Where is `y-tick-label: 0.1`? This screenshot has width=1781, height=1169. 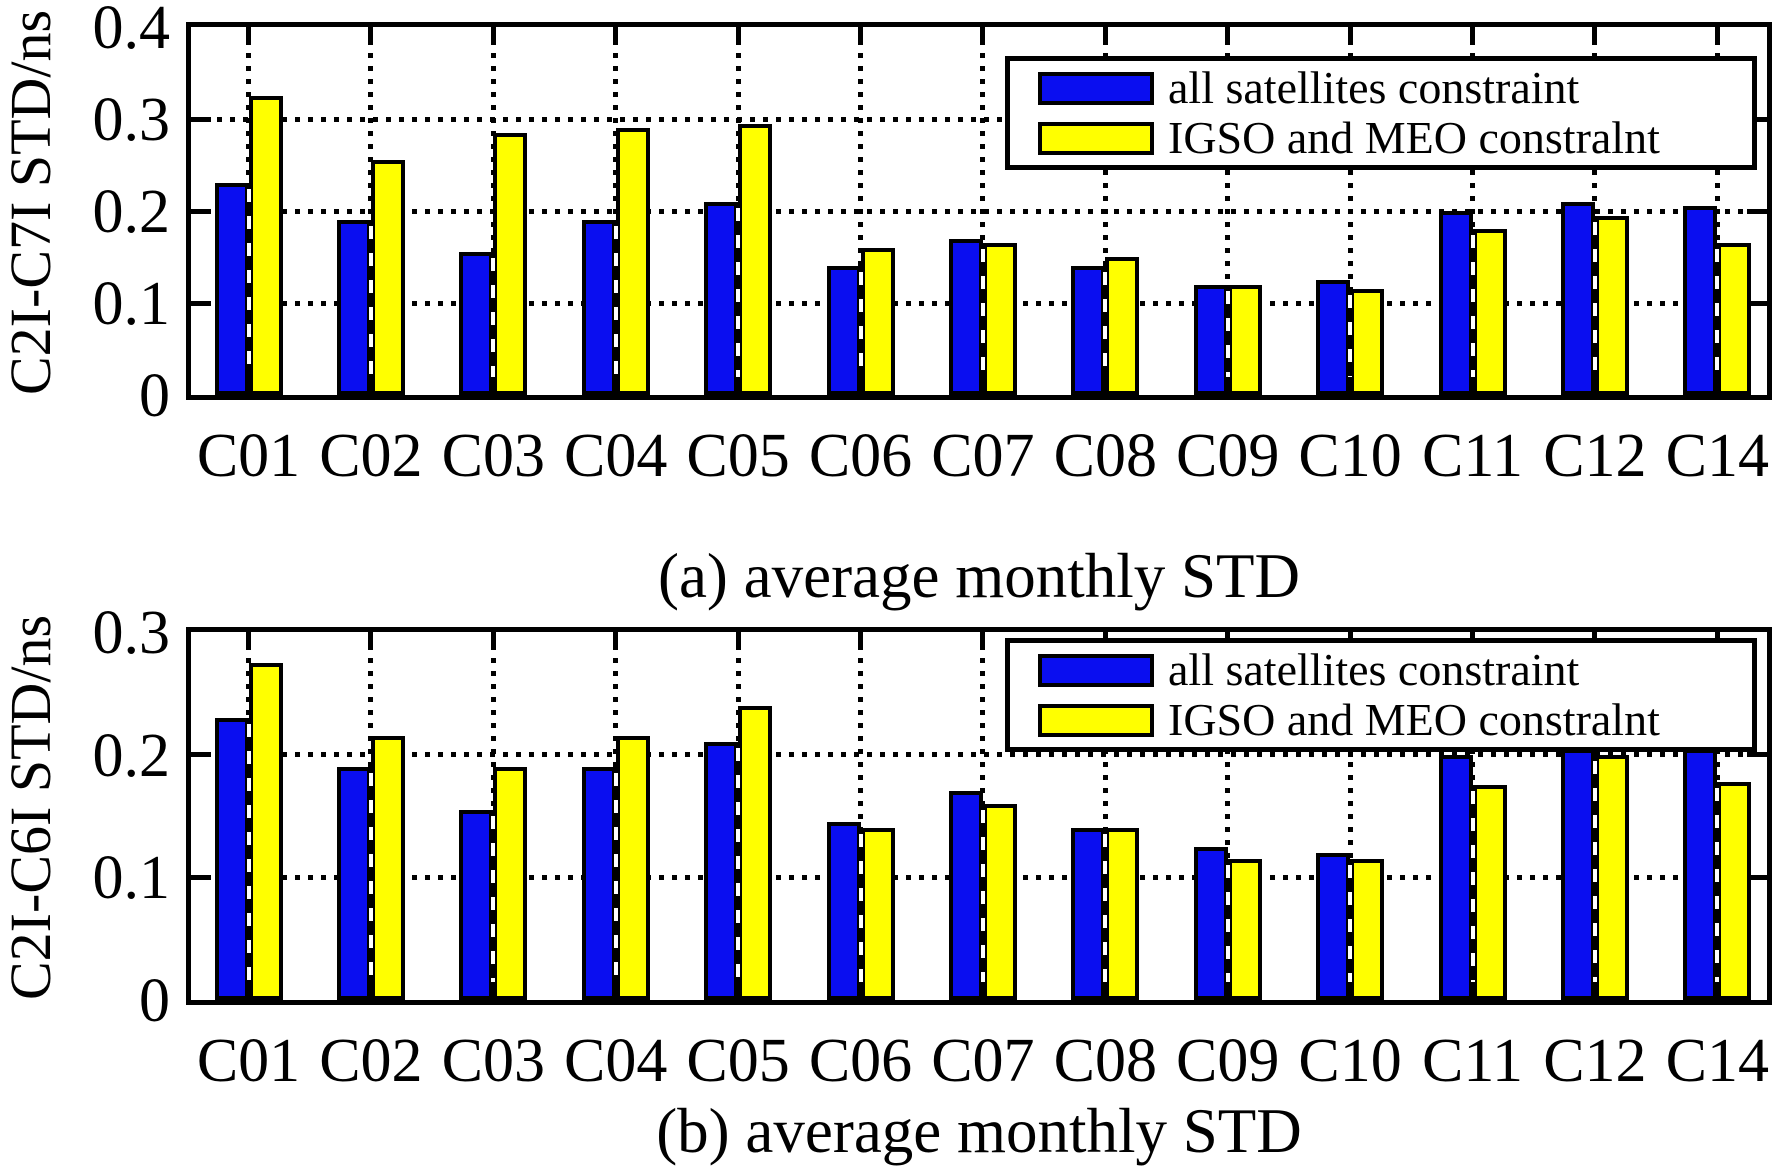 y-tick-label: 0.1 is located at coordinates (131, 878).